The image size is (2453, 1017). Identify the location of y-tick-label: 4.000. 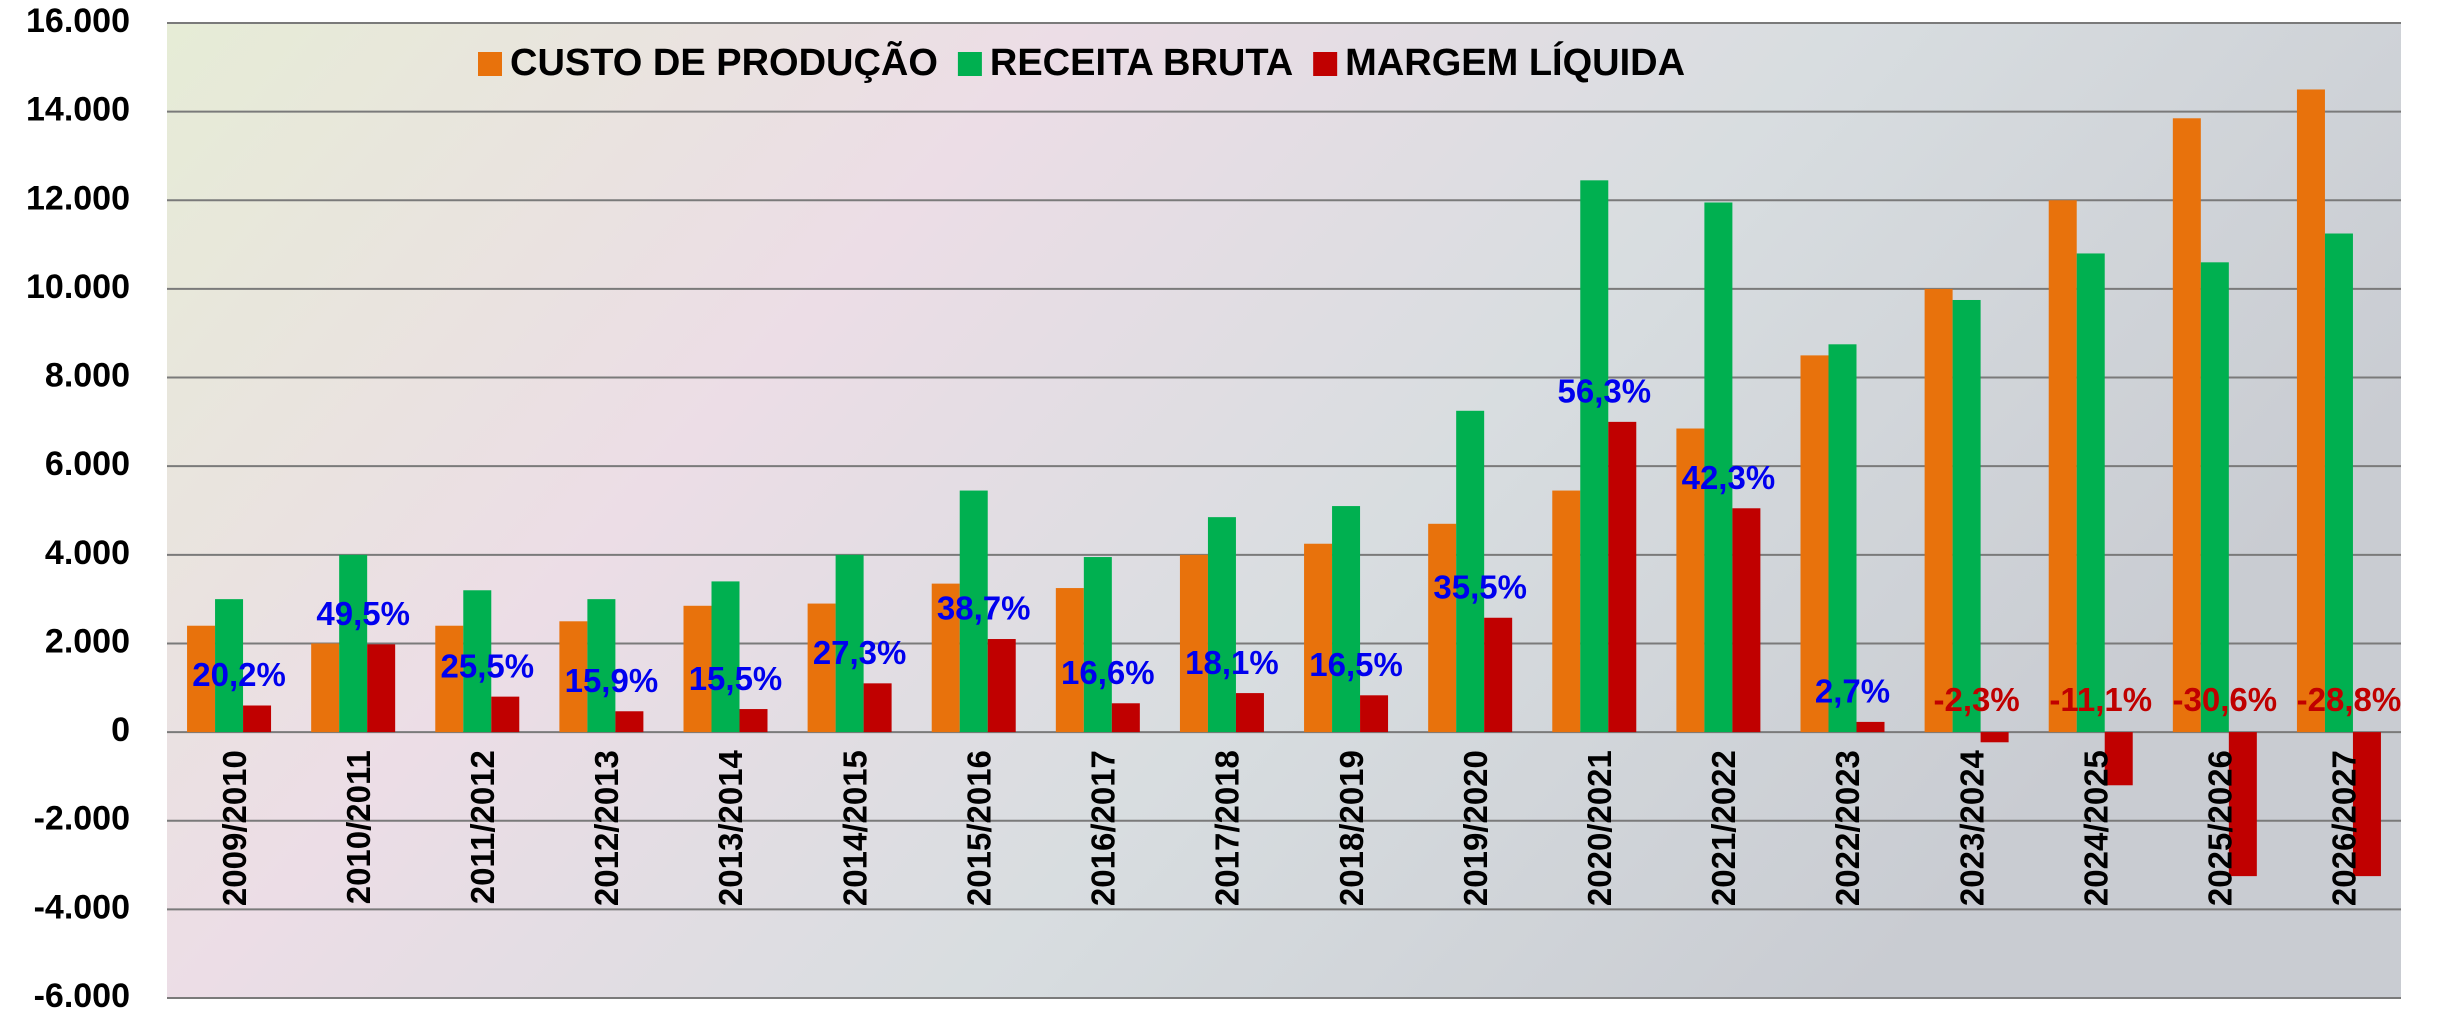
(87, 553).